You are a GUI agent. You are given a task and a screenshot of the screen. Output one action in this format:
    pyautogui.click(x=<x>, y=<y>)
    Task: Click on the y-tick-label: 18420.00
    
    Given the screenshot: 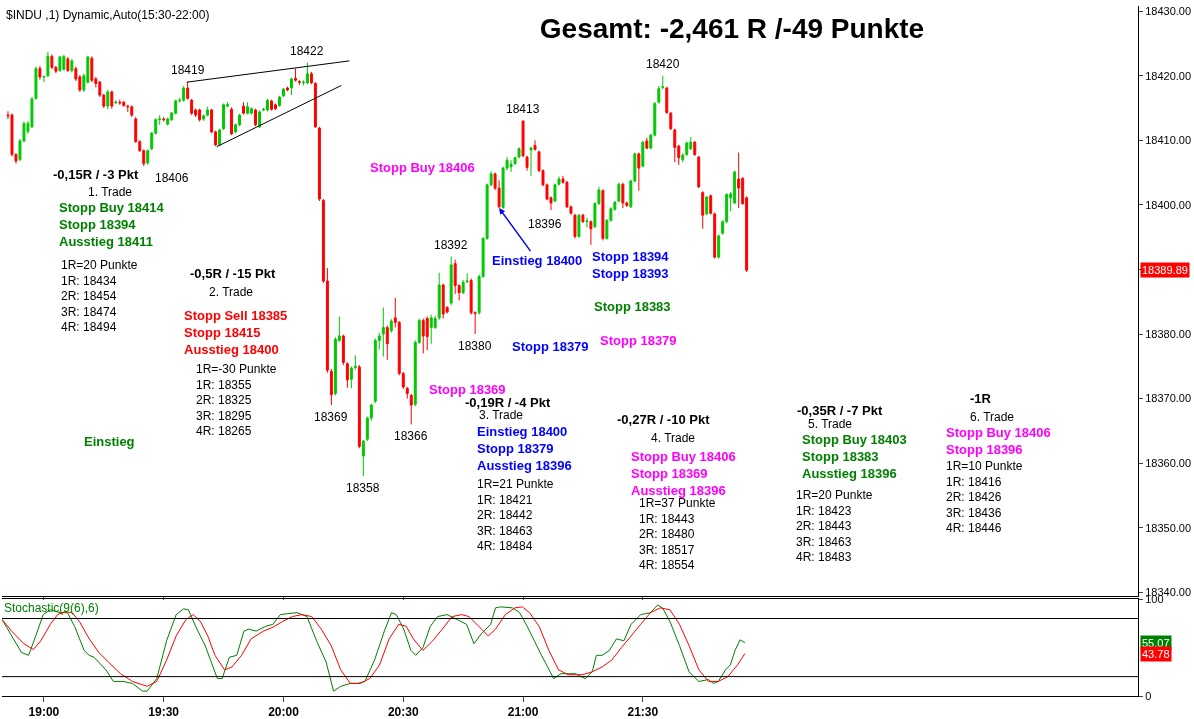 What is the action you would take?
    pyautogui.click(x=1168, y=75)
    